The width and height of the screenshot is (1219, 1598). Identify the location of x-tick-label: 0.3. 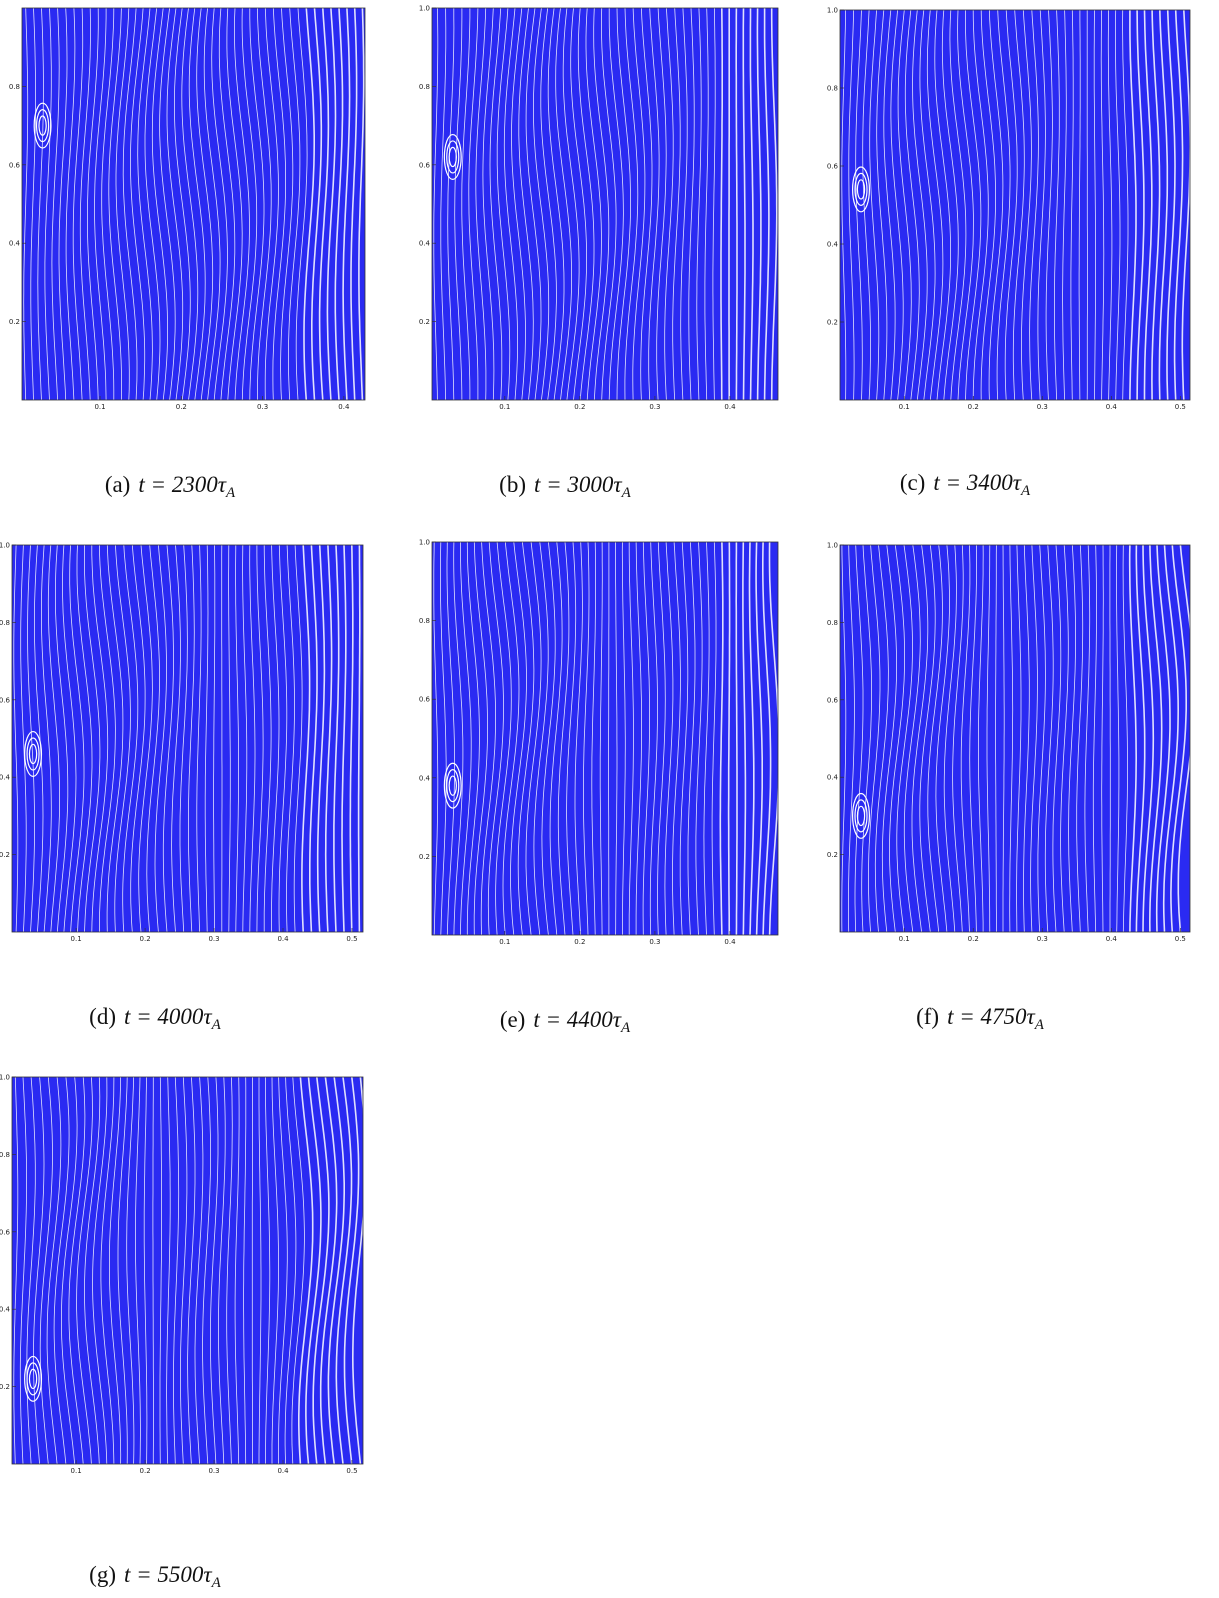
(262, 407).